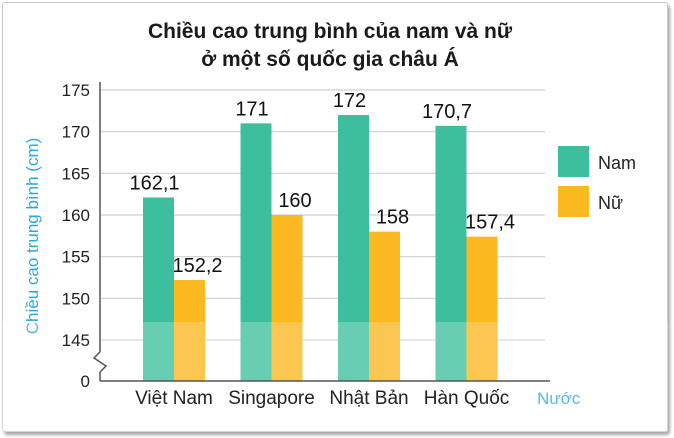 This screenshot has height=438, width=674. I want to click on legend-swatch-nữ, so click(573, 201).